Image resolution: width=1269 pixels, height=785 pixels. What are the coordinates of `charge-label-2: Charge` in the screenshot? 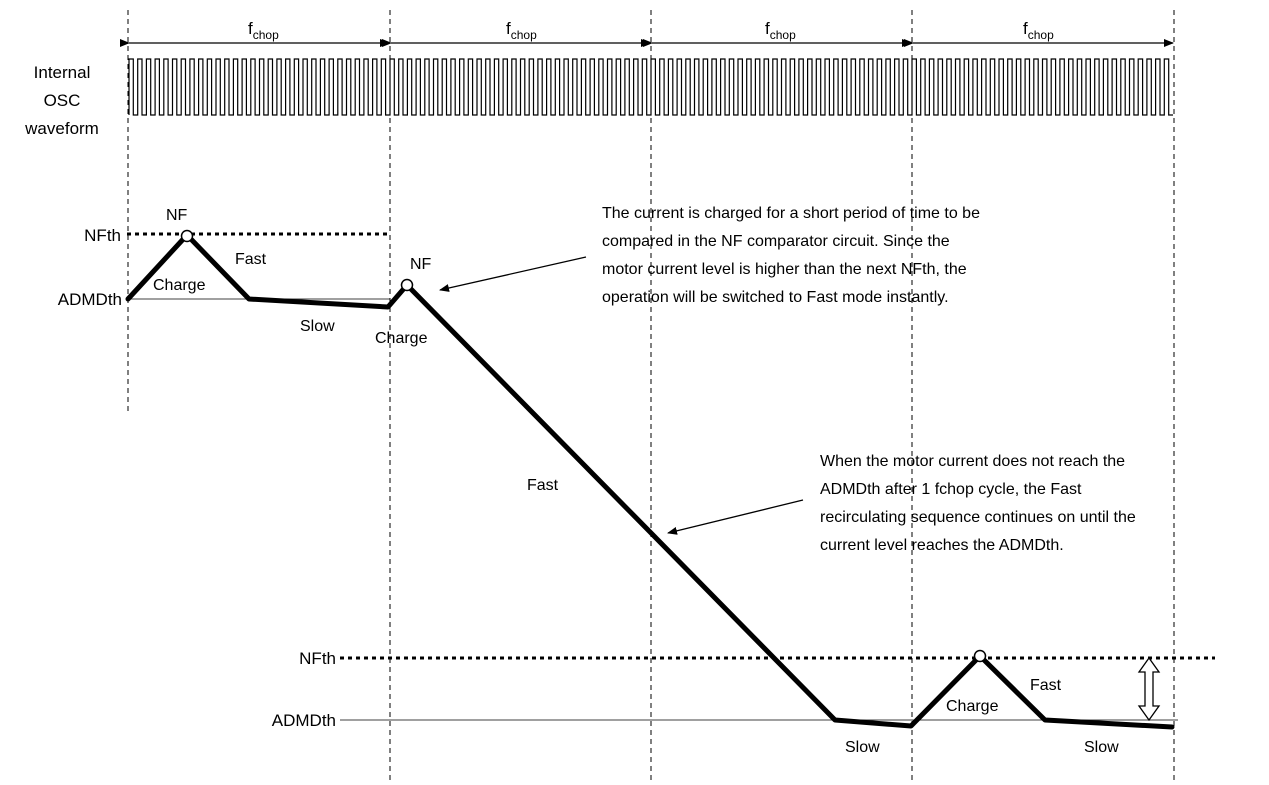 It's located at (401, 338).